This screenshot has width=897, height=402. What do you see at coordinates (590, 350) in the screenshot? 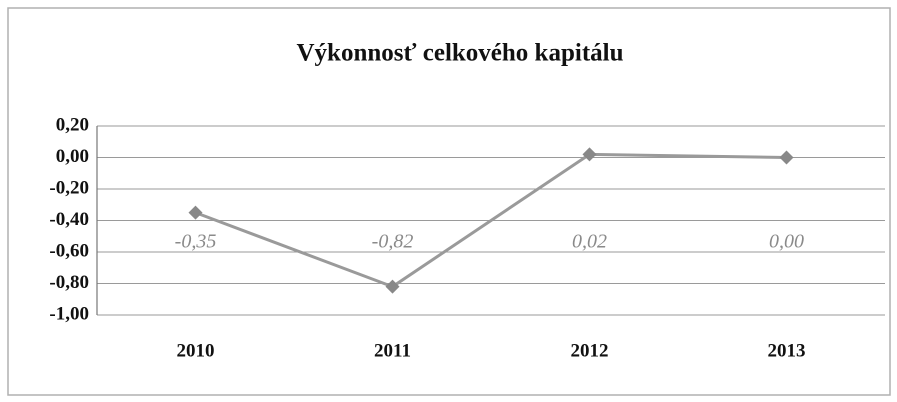
I see `x-tick-label: 2012` at bounding box center [590, 350].